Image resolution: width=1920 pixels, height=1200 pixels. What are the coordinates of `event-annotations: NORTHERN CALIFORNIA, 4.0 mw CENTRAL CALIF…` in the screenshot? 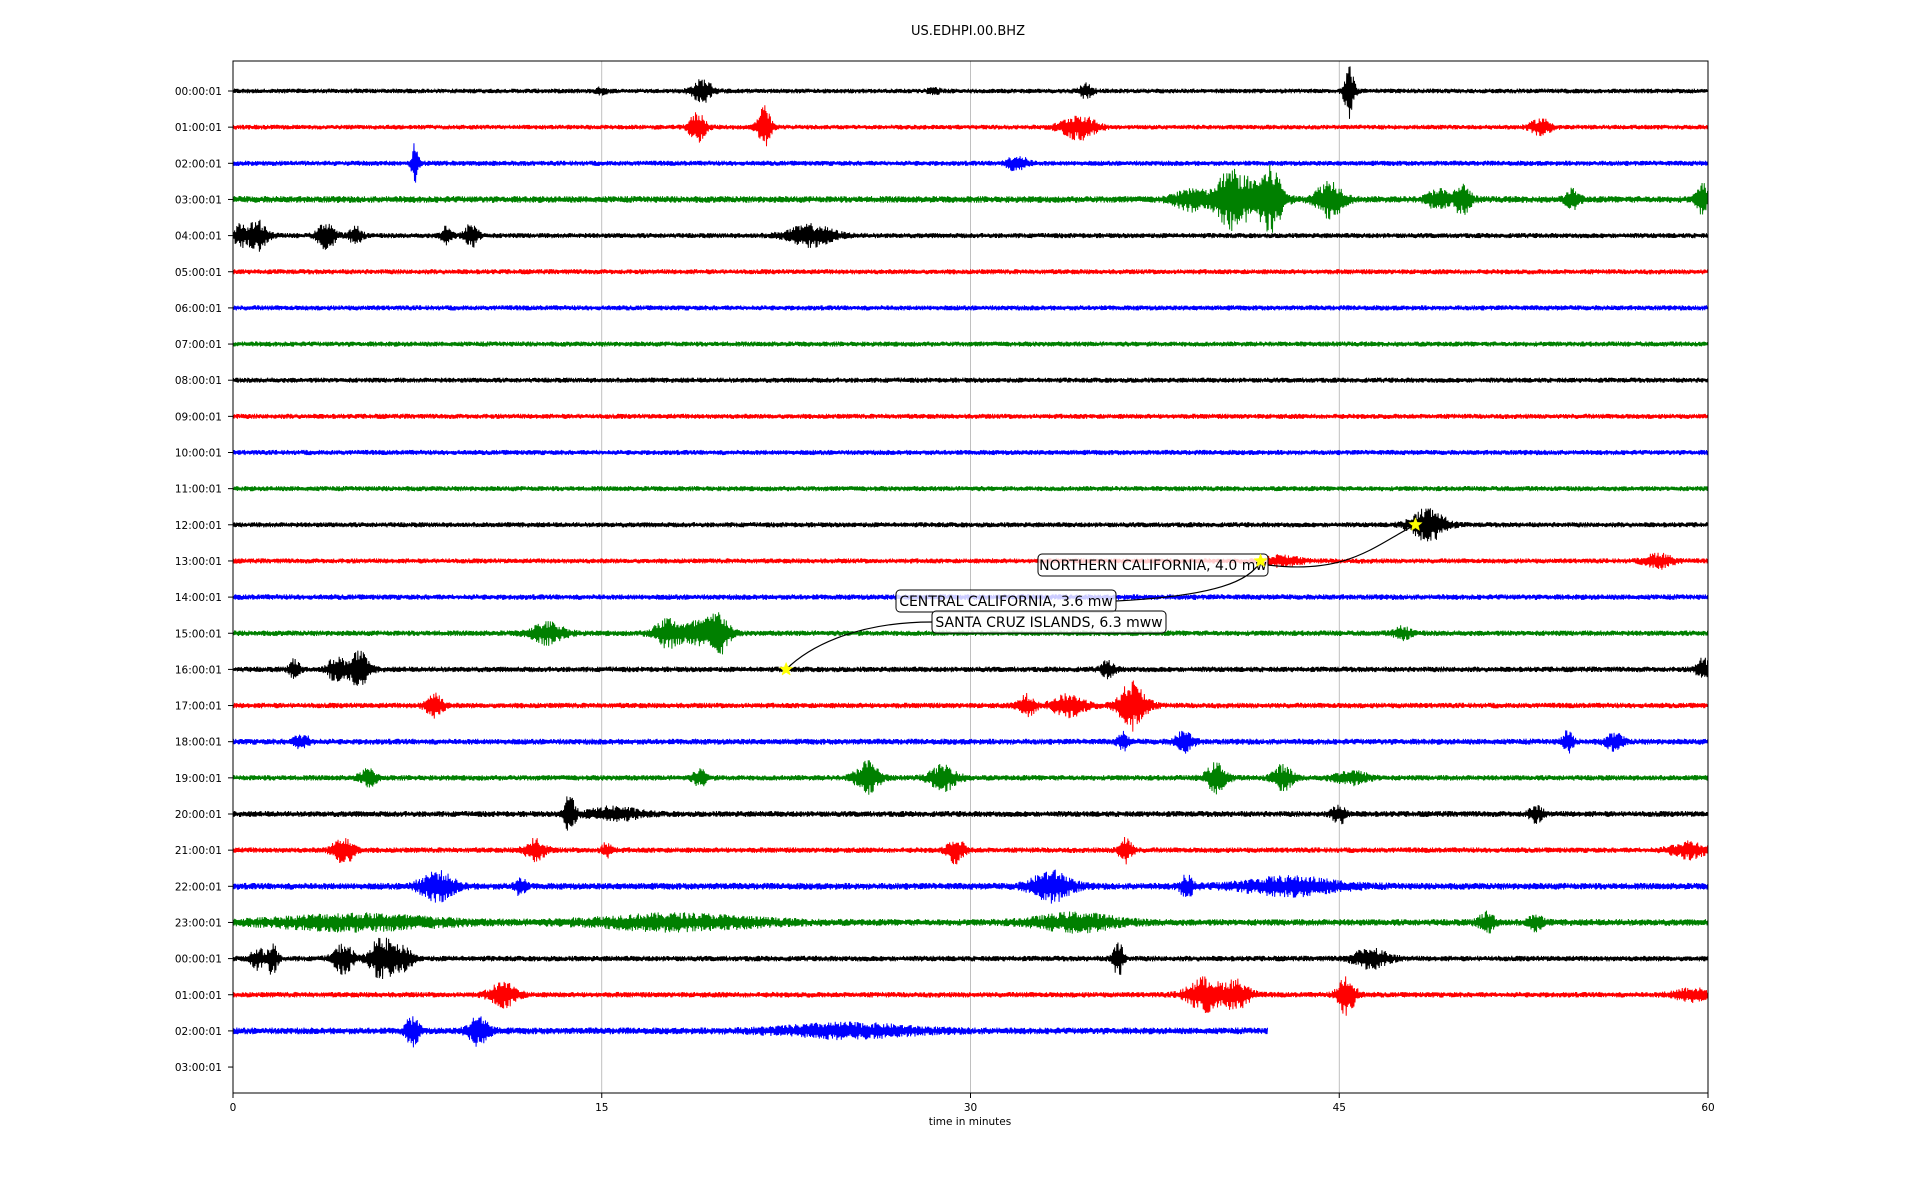 It's located at (1100, 596).